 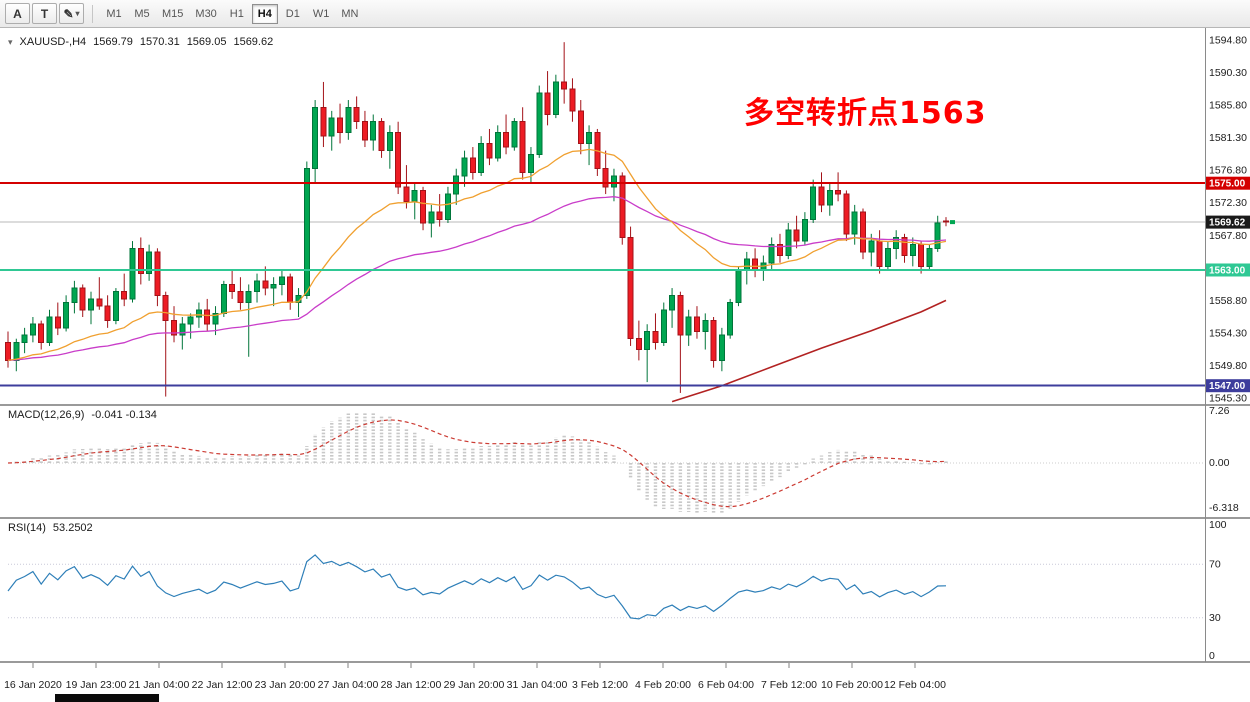 I want to click on chart-annotation-text: 多空转折点1563, so click(x=865, y=113).